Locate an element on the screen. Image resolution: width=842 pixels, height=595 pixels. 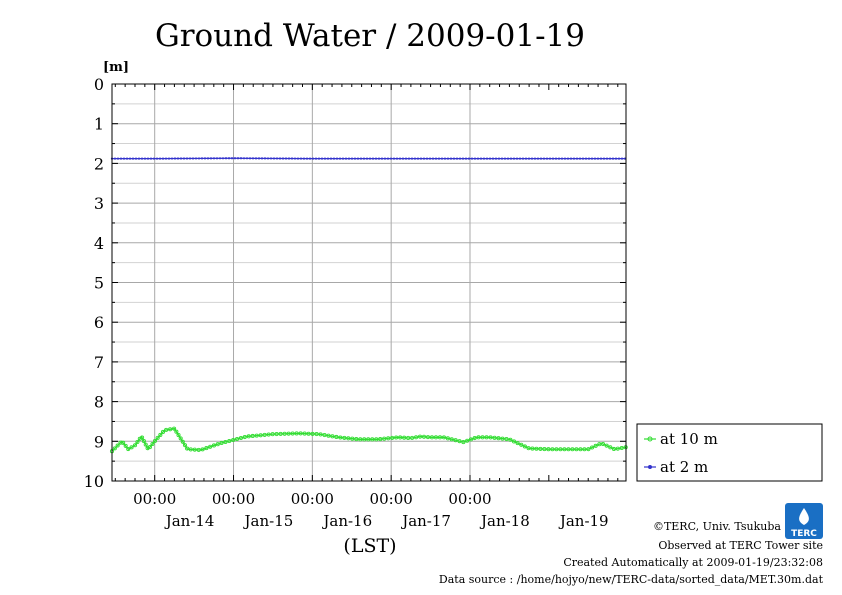
x-date-label: Jan-17 is located at coordinates (425, 521).